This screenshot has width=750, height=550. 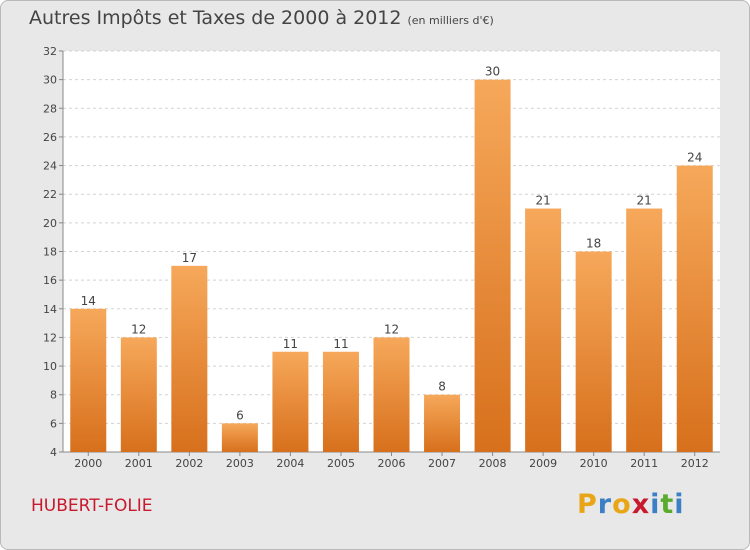 What do you see at coordinates (543, 463) in the screenshot?
I see `x-tick-label: 2009` at bounding box center [543, 463].